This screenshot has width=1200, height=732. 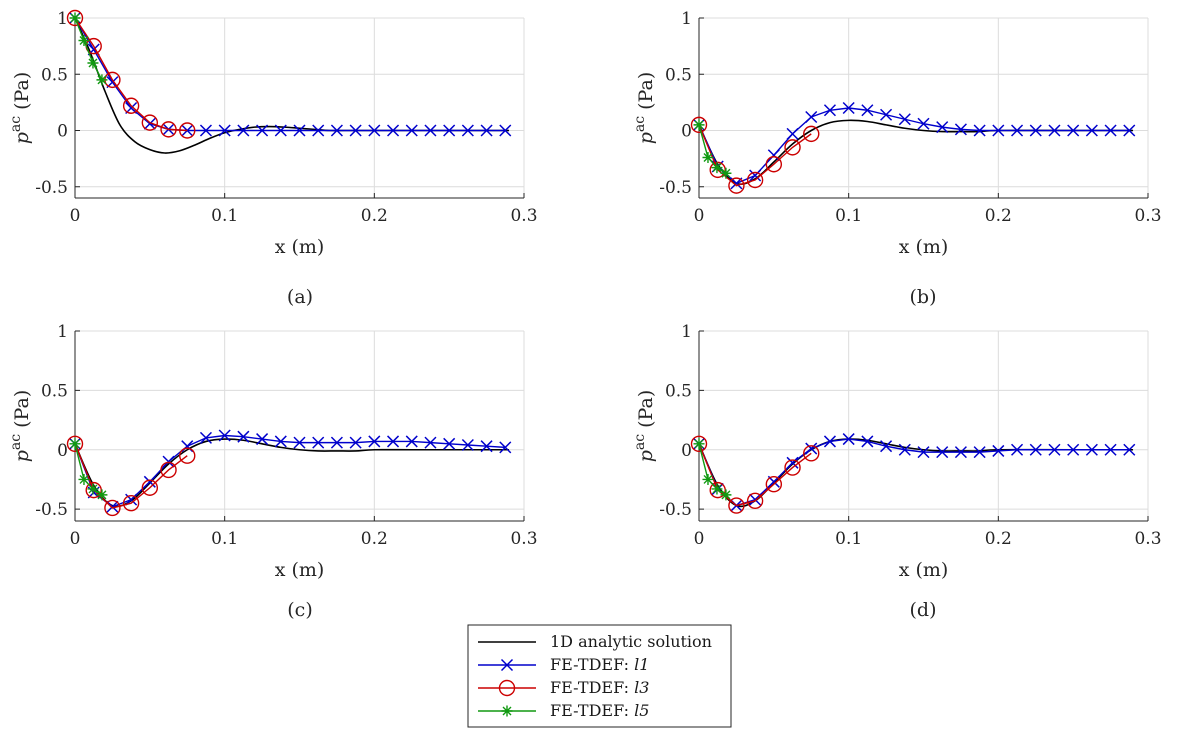 I want to click on legend-entry: FE-TDEF: l3, so click(x=563, y=687).